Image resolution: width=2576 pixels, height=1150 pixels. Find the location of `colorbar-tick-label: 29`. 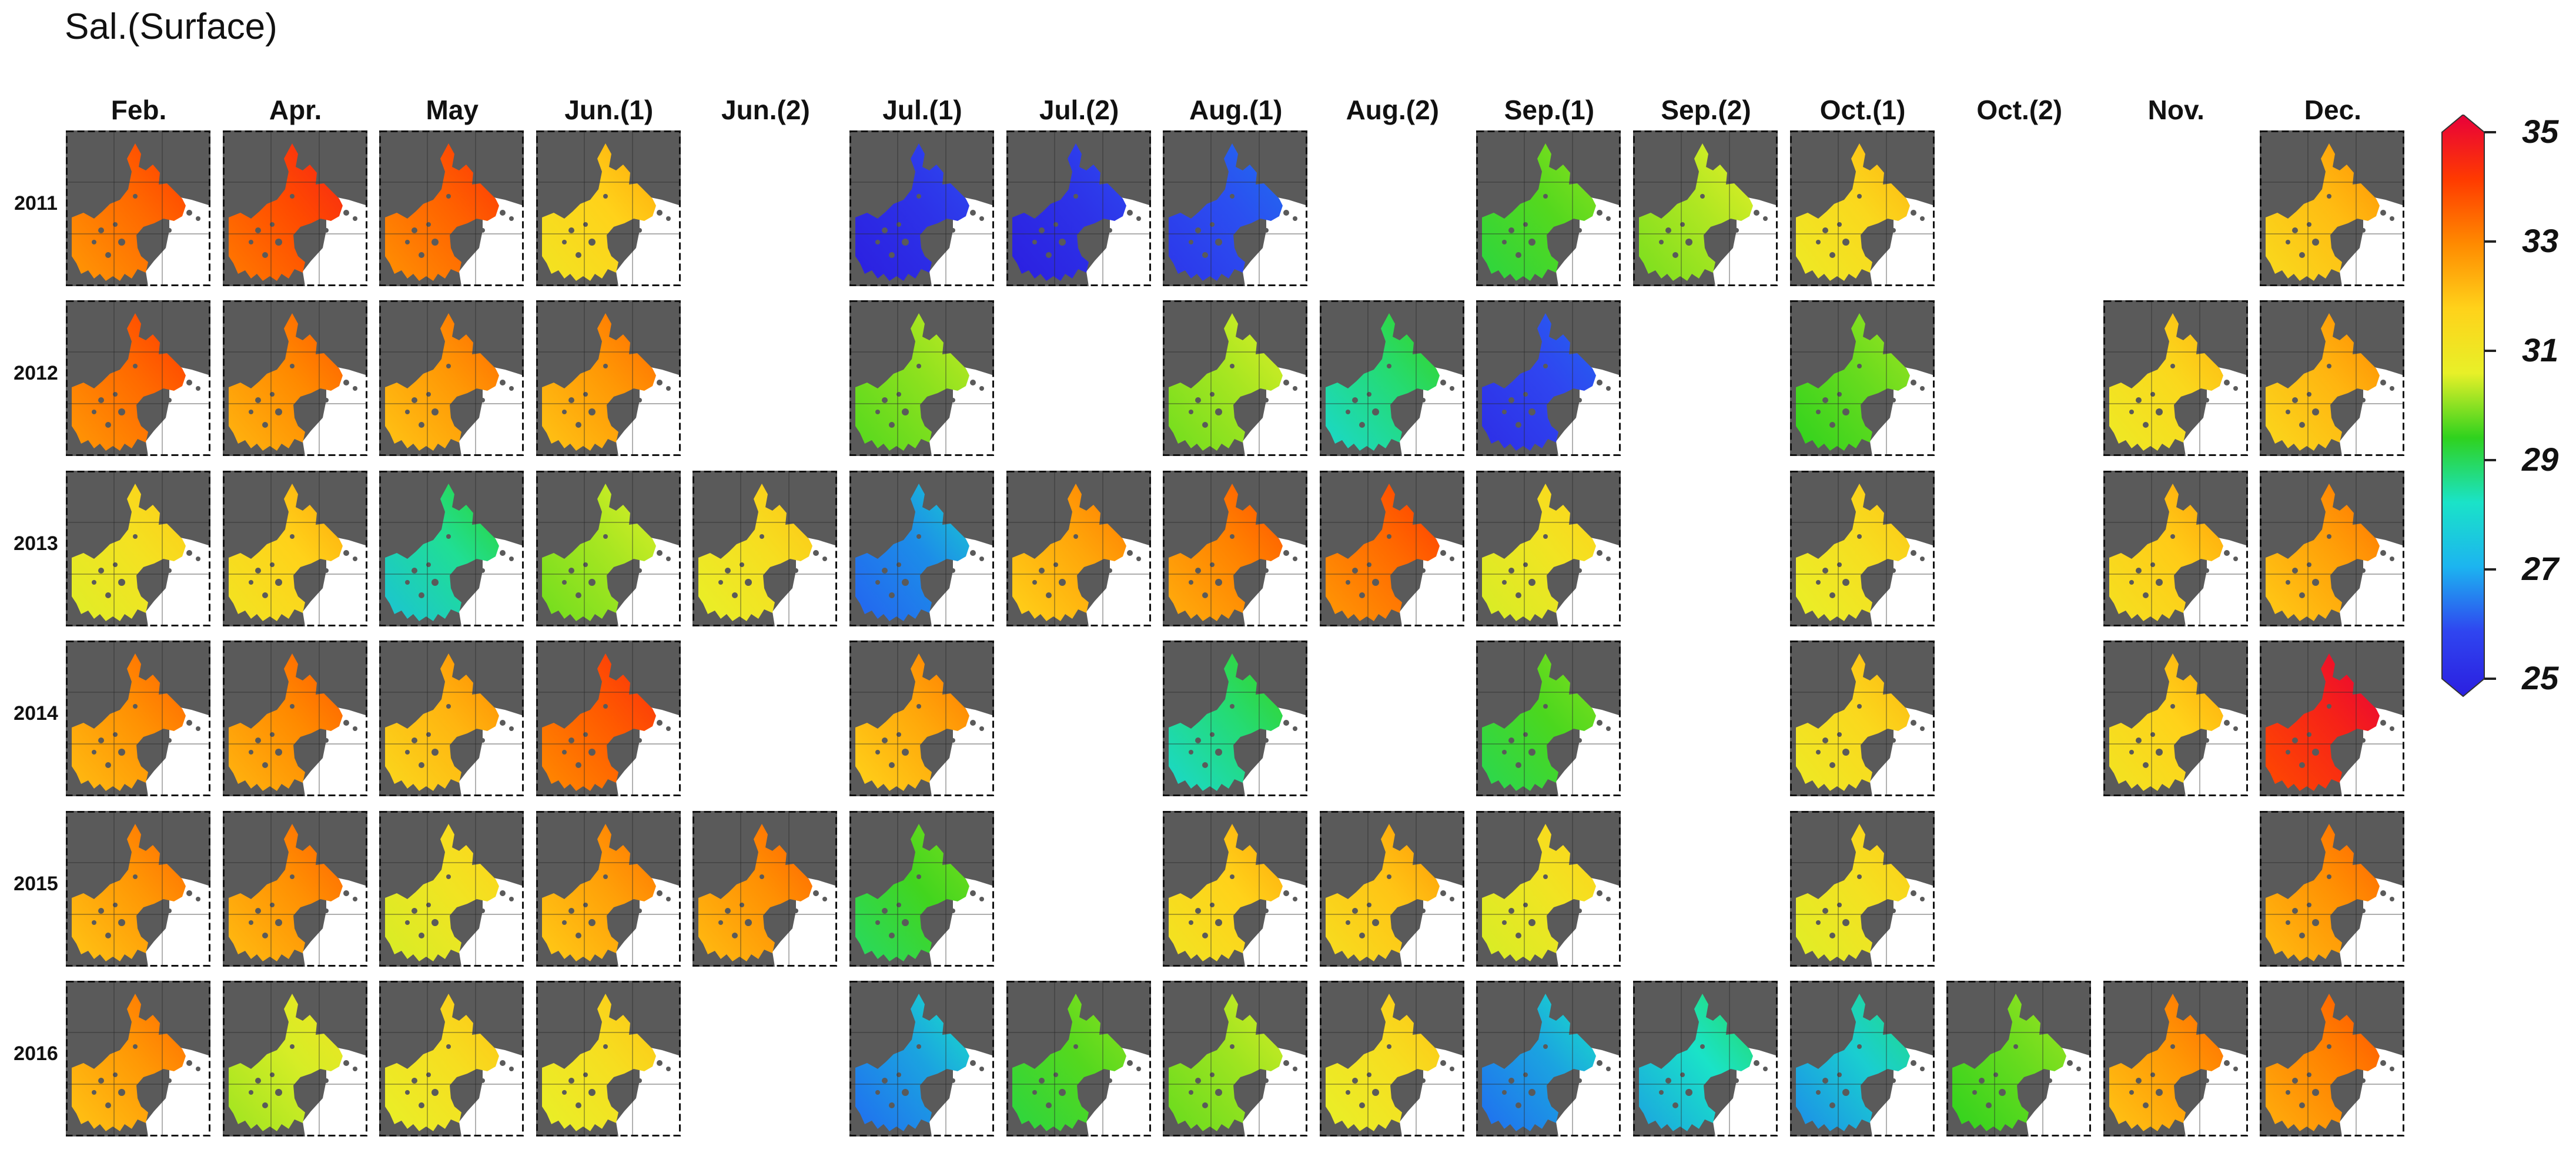

colorbar-tick-label: 29 is located at coordinates (2540, 459).